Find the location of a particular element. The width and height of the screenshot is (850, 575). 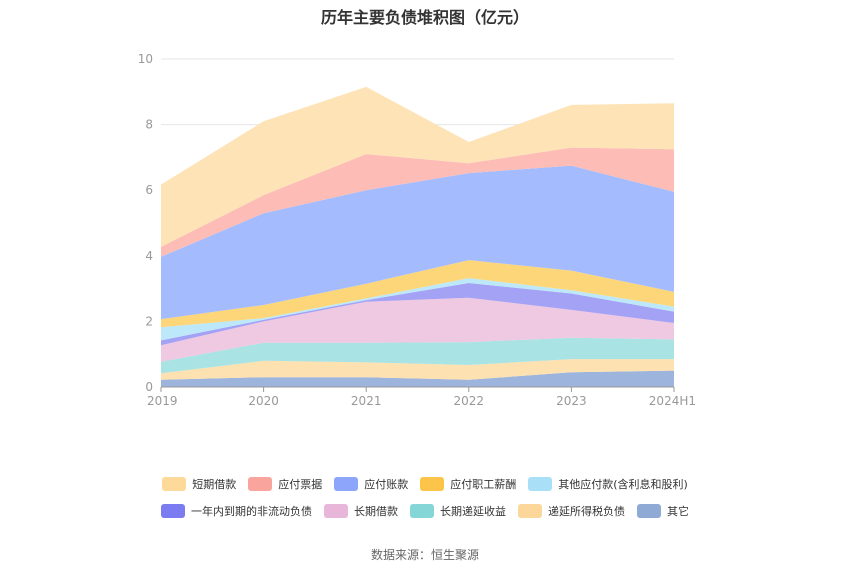

legend-label: 短期借款 is located at coordinates (214, 484).